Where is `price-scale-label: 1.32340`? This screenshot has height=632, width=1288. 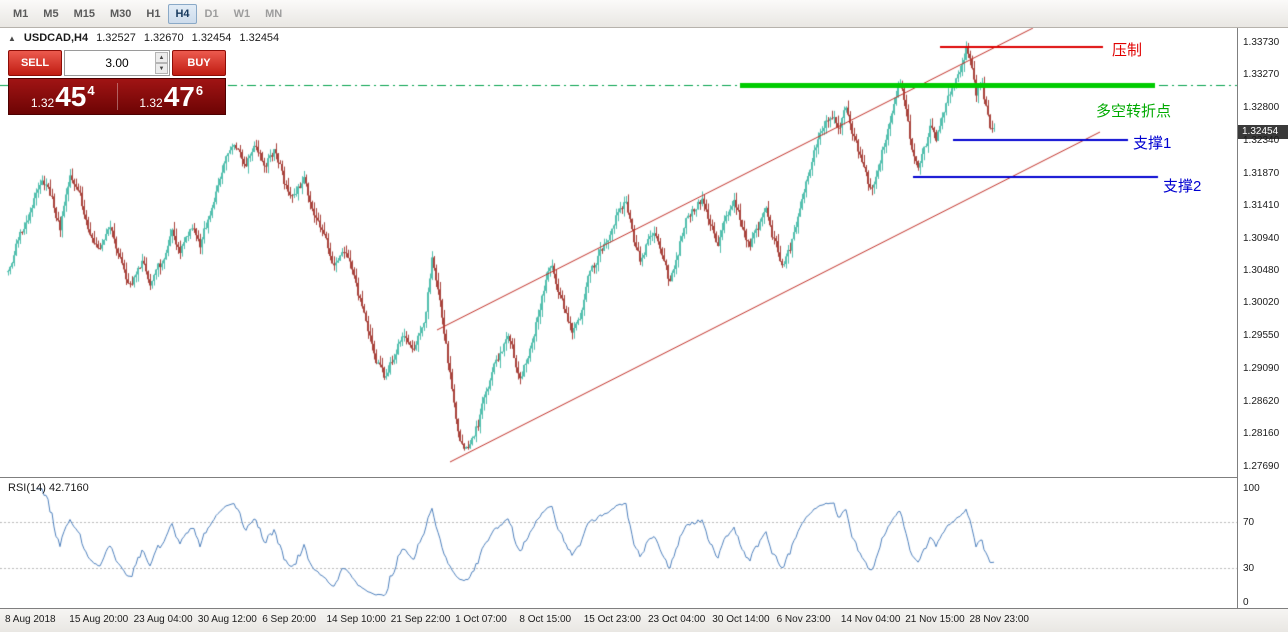 price-scale-label: 1.32340 is located at coordinates (1261, 140).